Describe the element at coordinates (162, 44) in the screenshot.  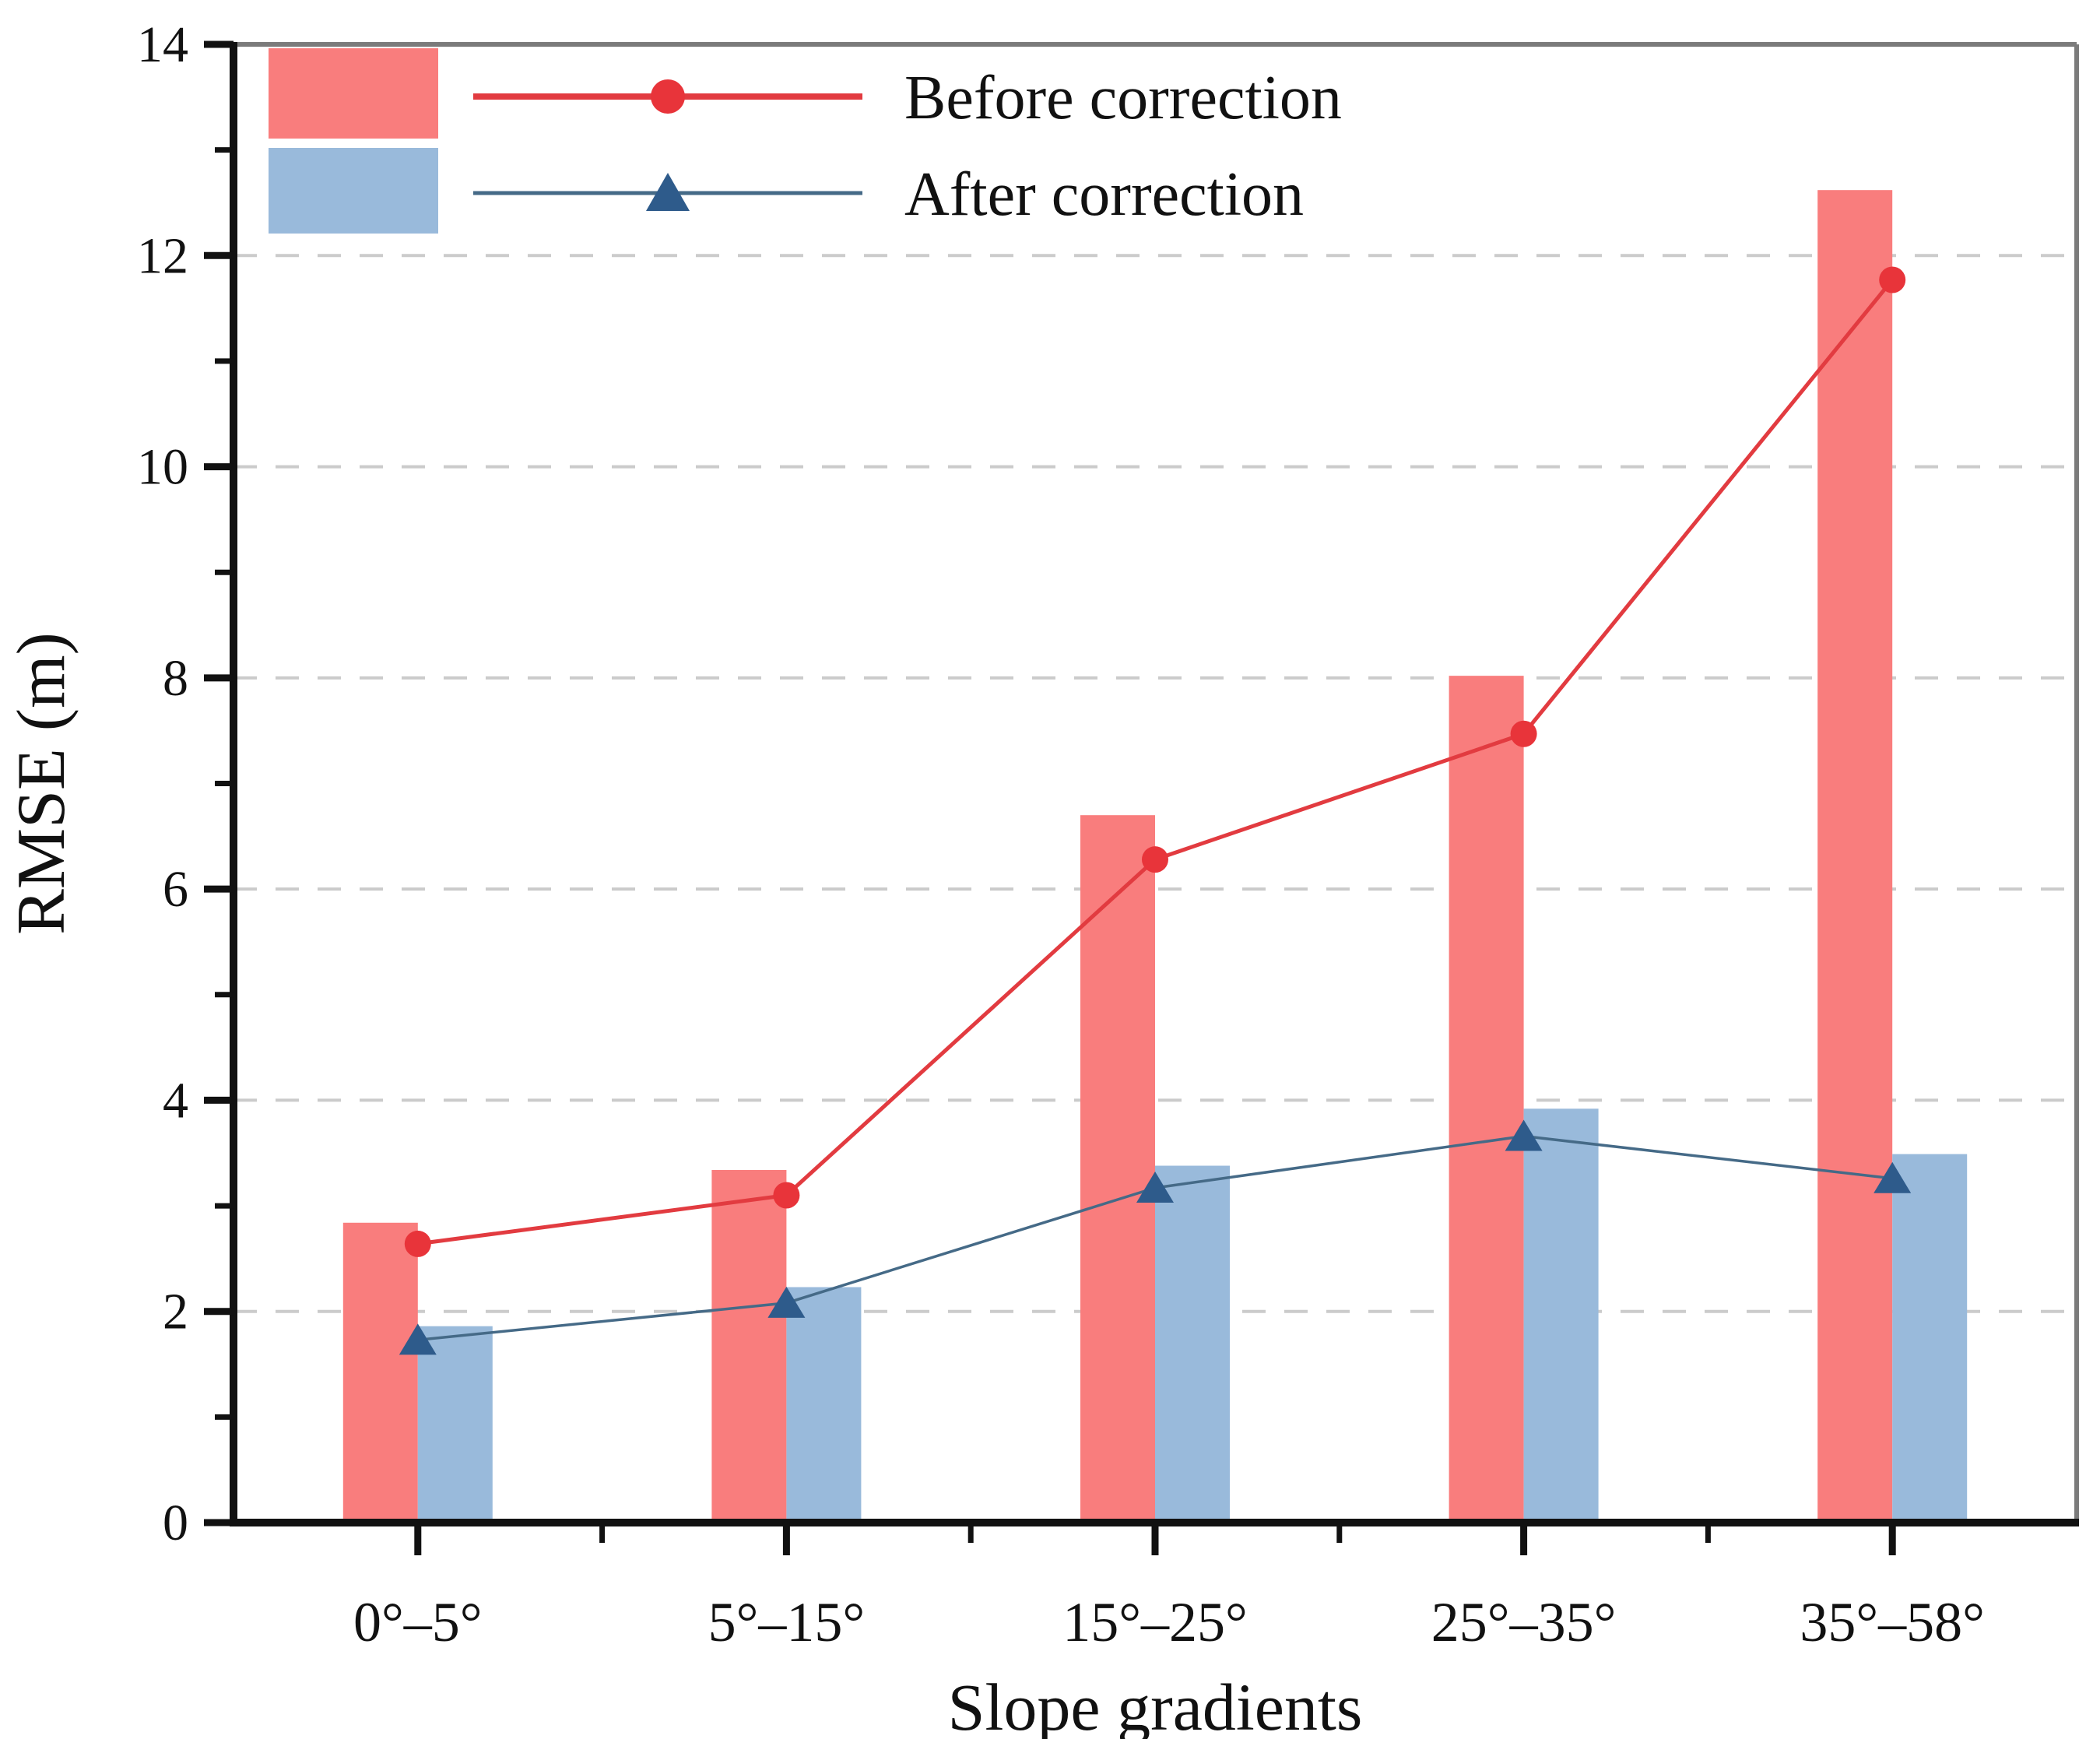
I see `y-tick-label-14: 14` at that location.